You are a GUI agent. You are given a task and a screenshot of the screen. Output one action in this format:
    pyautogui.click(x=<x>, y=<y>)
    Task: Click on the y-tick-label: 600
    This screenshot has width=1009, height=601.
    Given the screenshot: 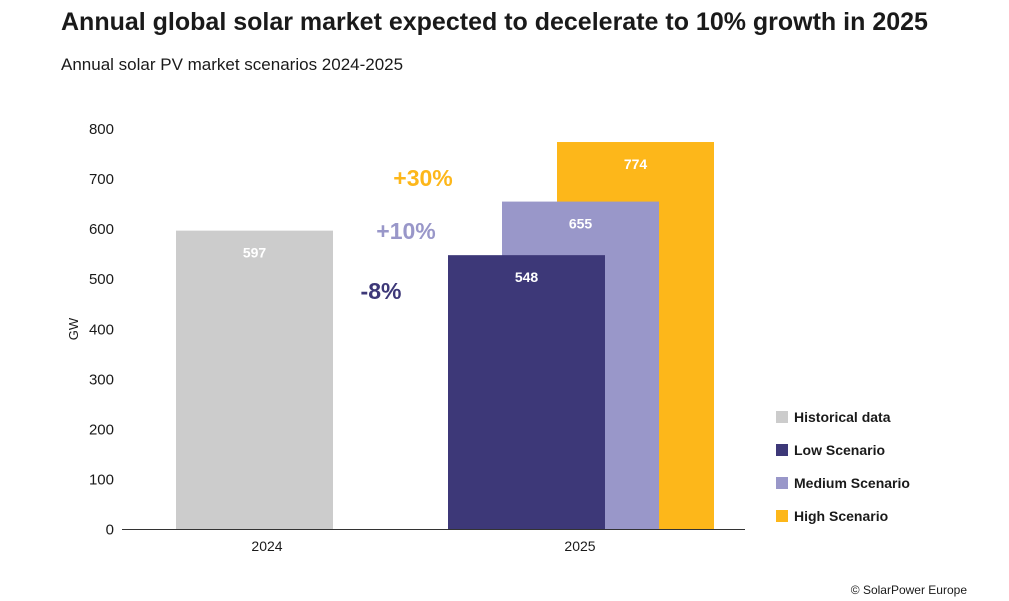 What is the action you would take?
    pyautogui.click(x=101, y=229)
    